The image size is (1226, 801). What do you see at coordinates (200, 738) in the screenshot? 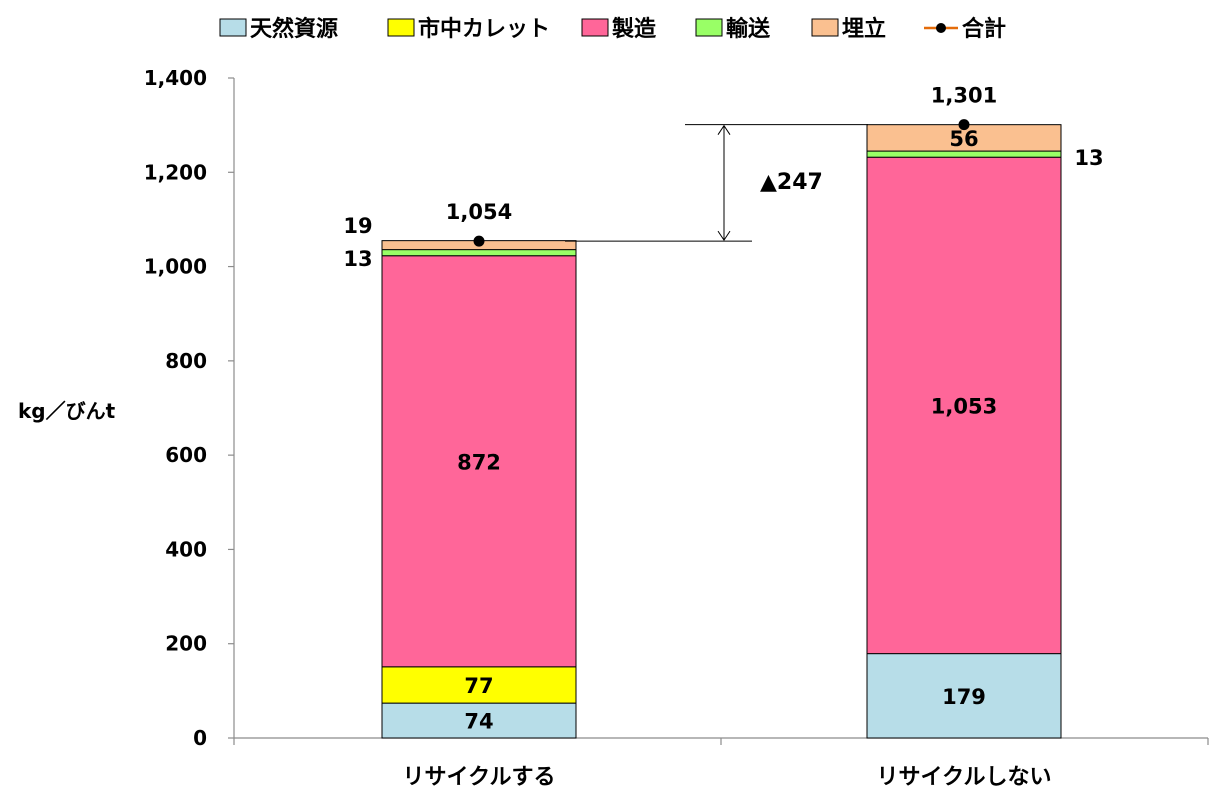
I see `y-tick-label: 0` at bounding box center [200, 738].